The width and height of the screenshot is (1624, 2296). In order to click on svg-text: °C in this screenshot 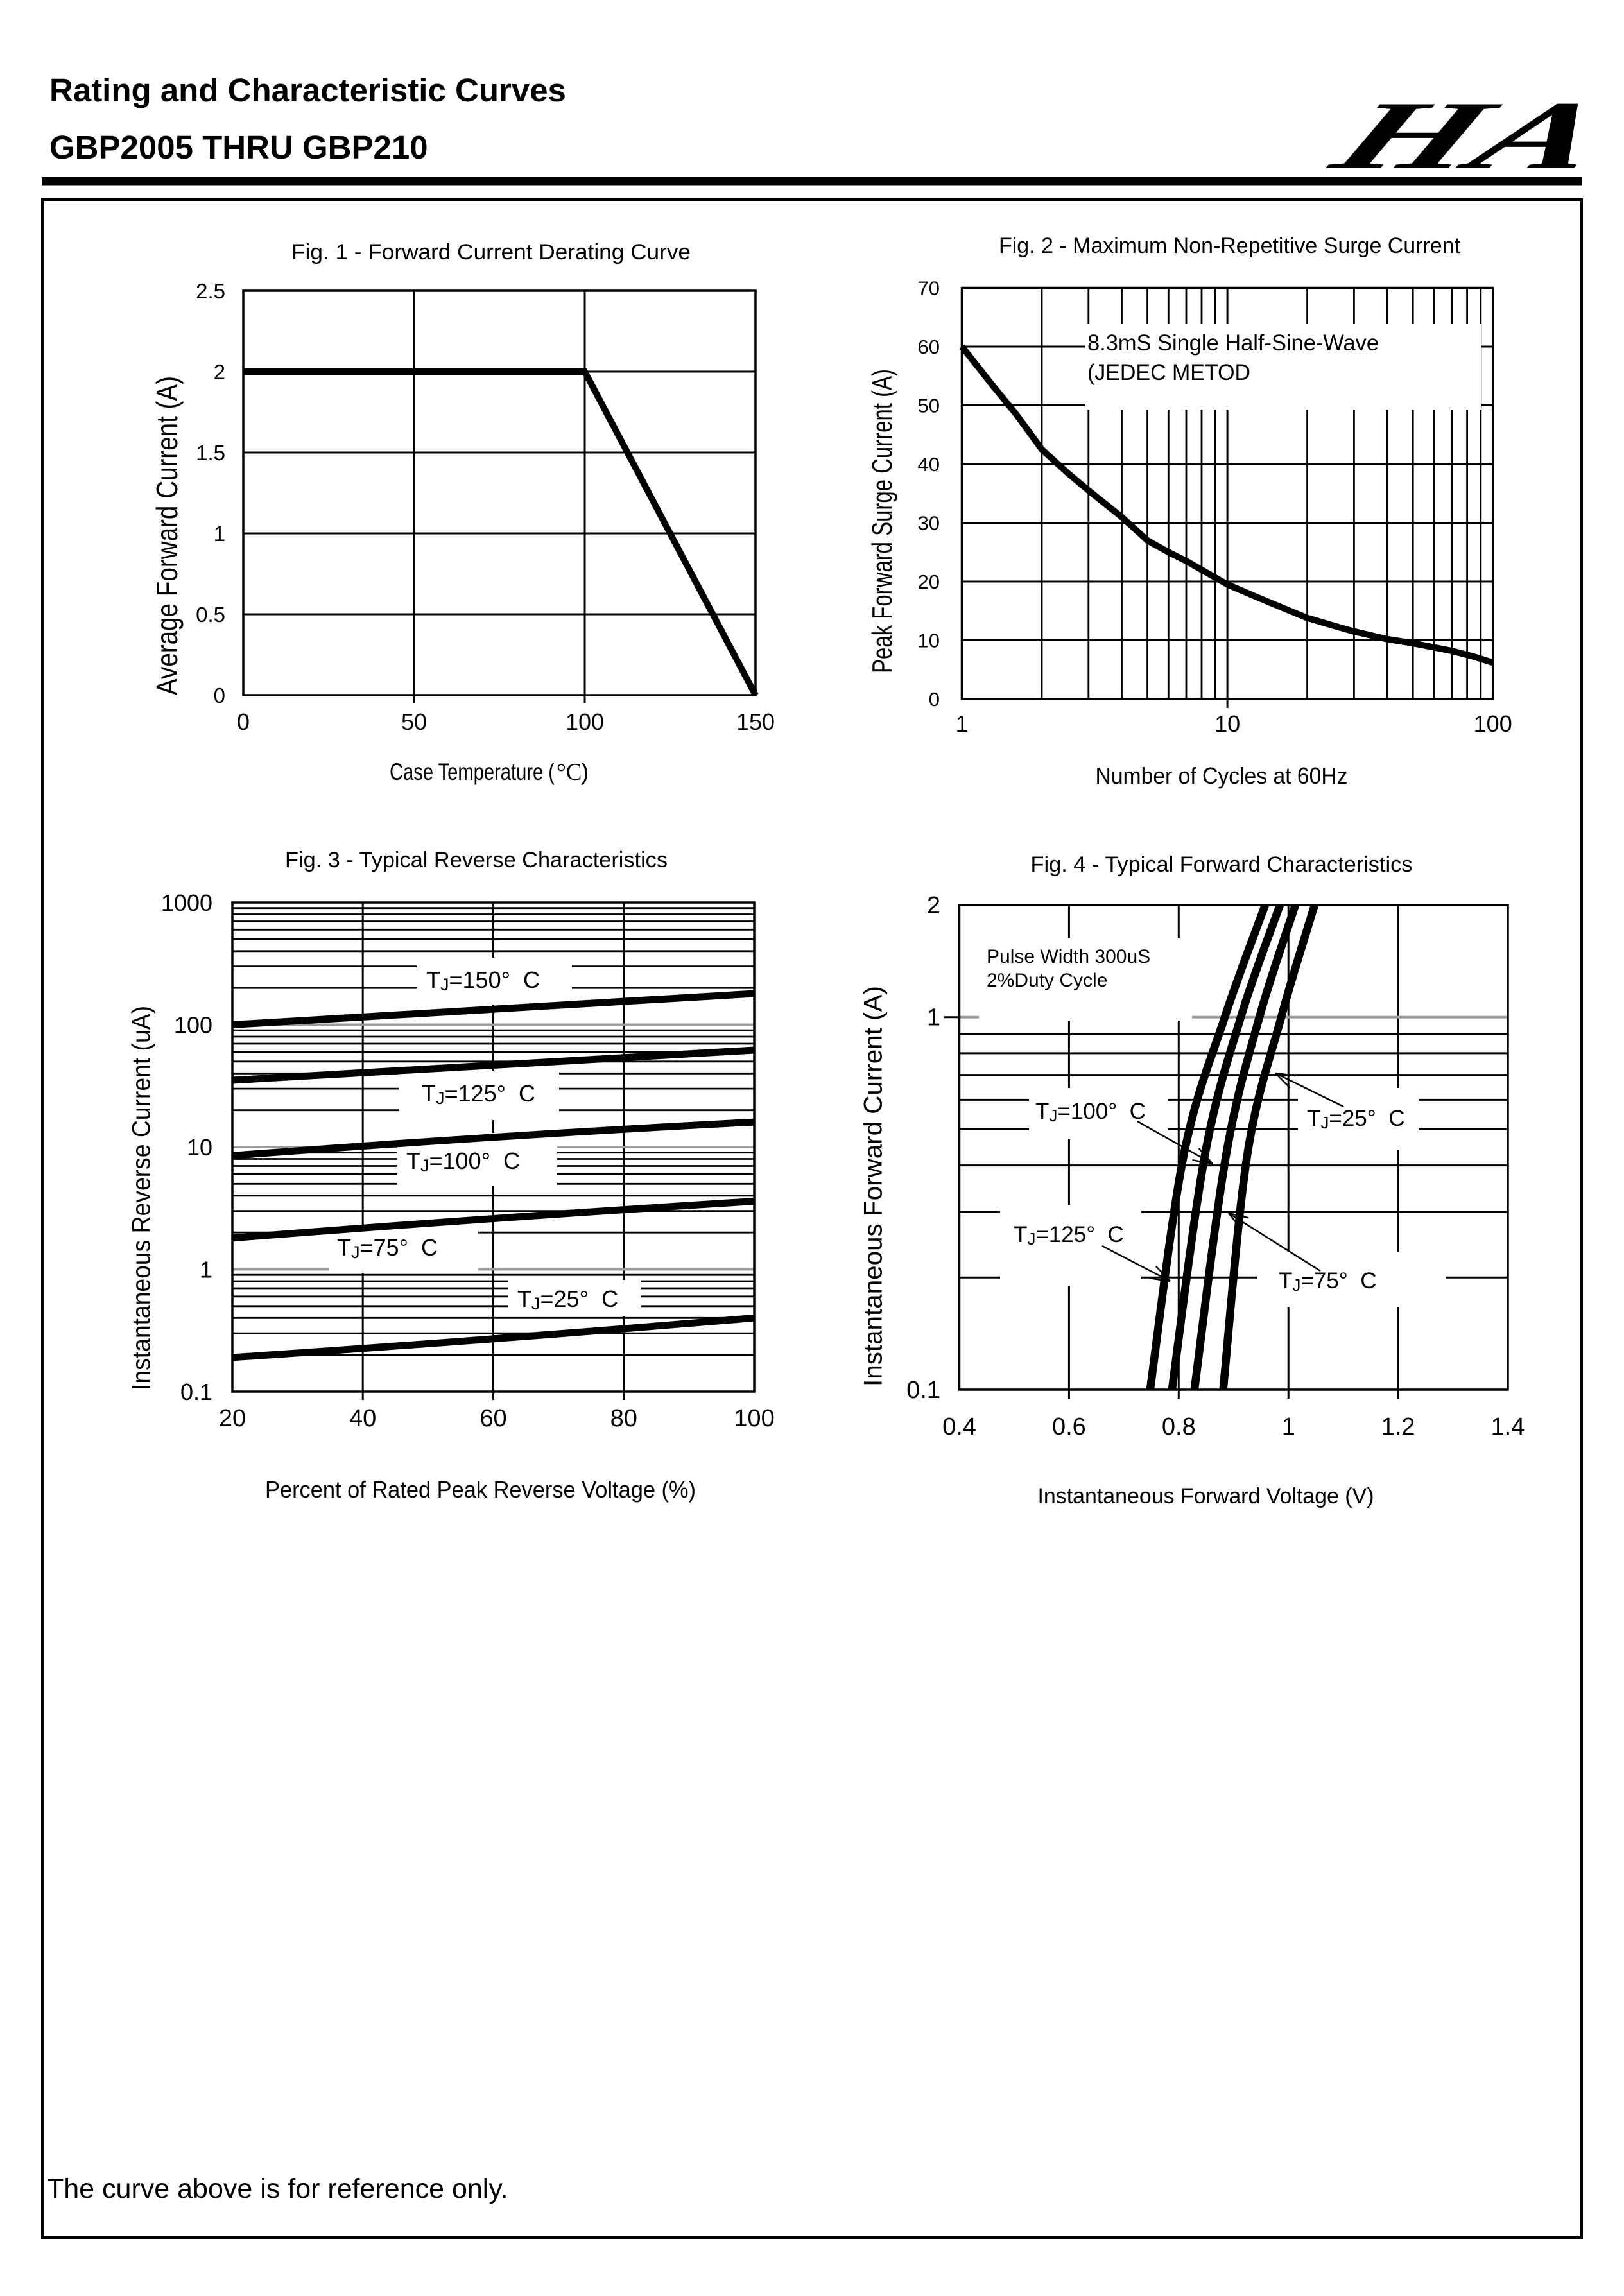, I will do `click(569, 772)`.